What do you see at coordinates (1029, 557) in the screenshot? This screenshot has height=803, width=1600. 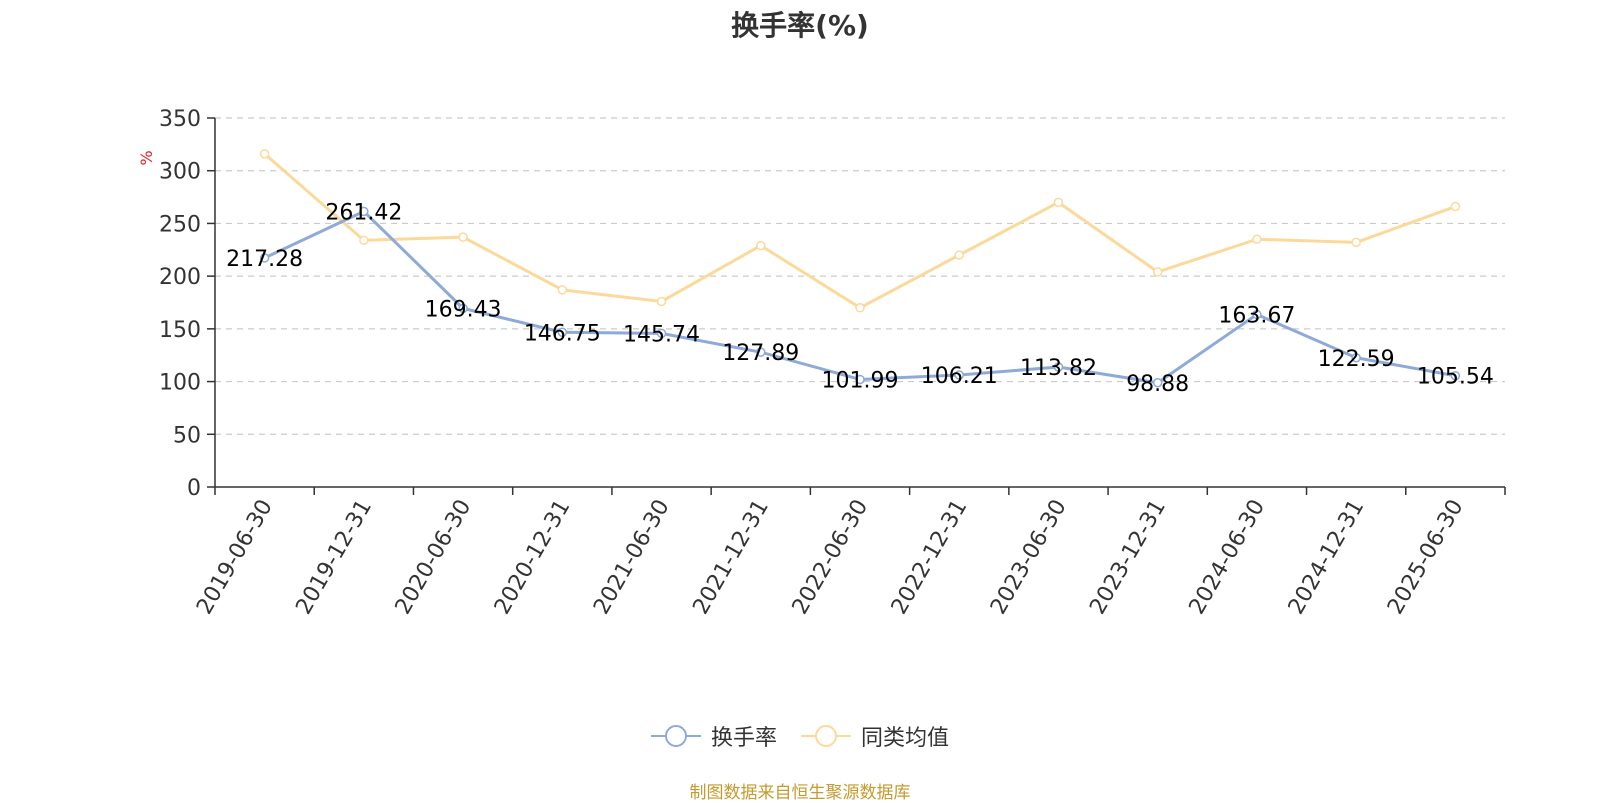 I see `x-tick-label-2023-06-30: 2023-06-30` at bounding box center [1029, 557].